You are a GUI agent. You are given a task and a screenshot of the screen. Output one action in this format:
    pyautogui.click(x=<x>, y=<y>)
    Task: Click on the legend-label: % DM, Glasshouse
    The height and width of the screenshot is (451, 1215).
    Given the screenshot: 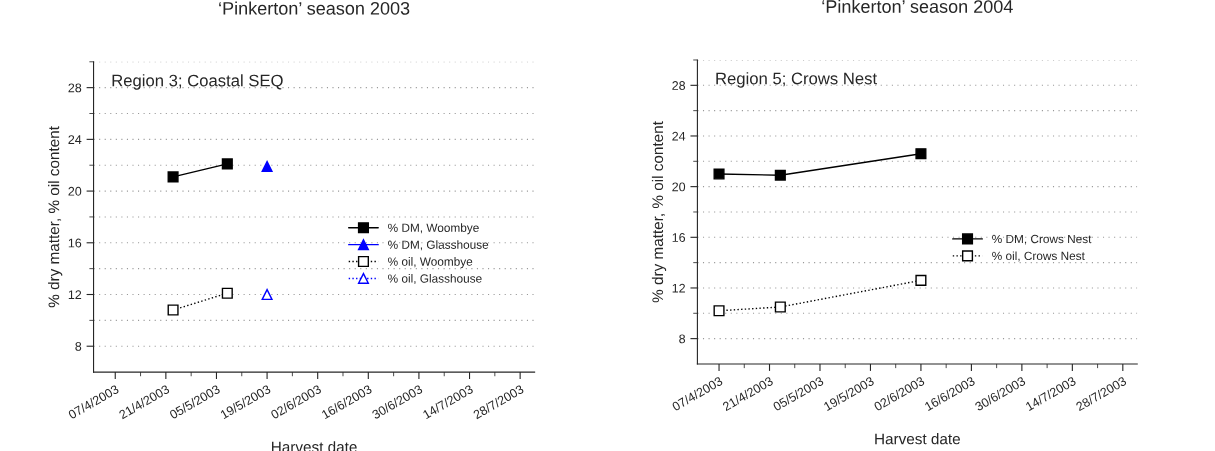 What is the action you would take?
    pyautogui.click(x=438, y=245)
    